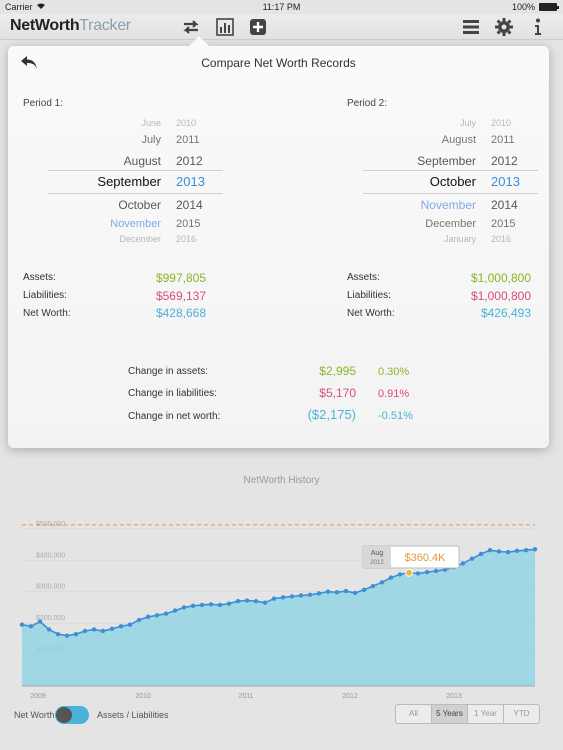  Describe the element at coordinates (258, 27) in the screenshot. I see `add-icon` at that location.